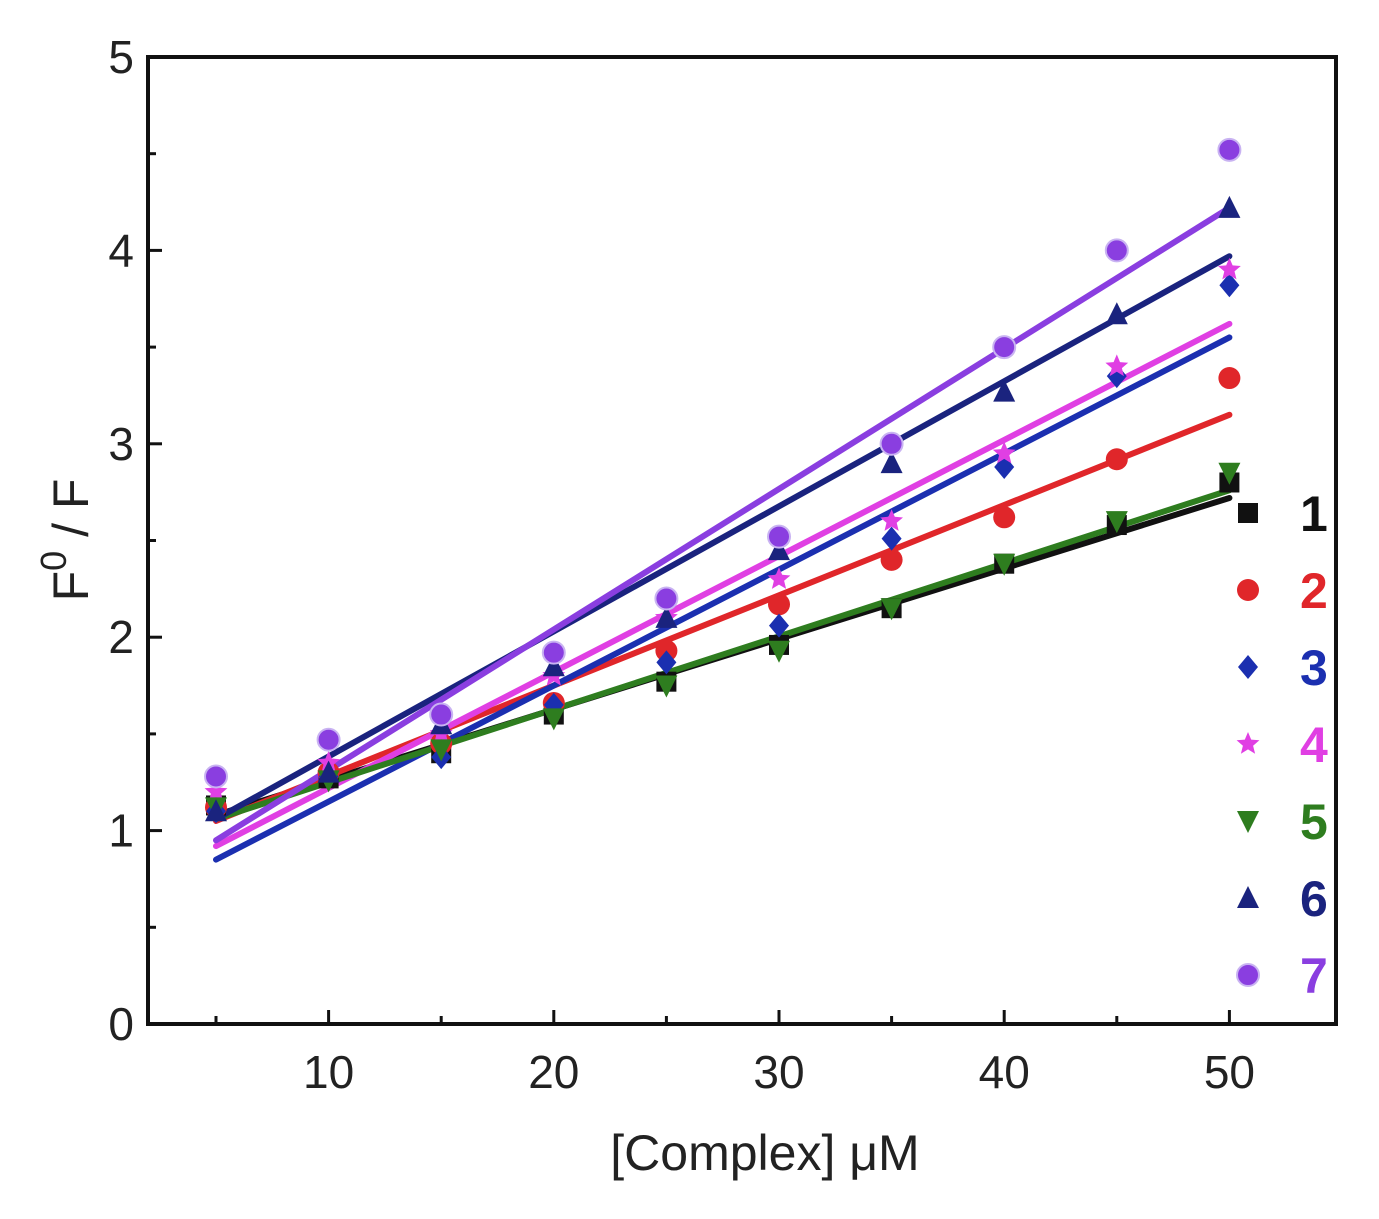  What do you see at coordinates (121, 637) in the screenshot?
I see `y-tick-label: 2` at bounding box center [121, 637].